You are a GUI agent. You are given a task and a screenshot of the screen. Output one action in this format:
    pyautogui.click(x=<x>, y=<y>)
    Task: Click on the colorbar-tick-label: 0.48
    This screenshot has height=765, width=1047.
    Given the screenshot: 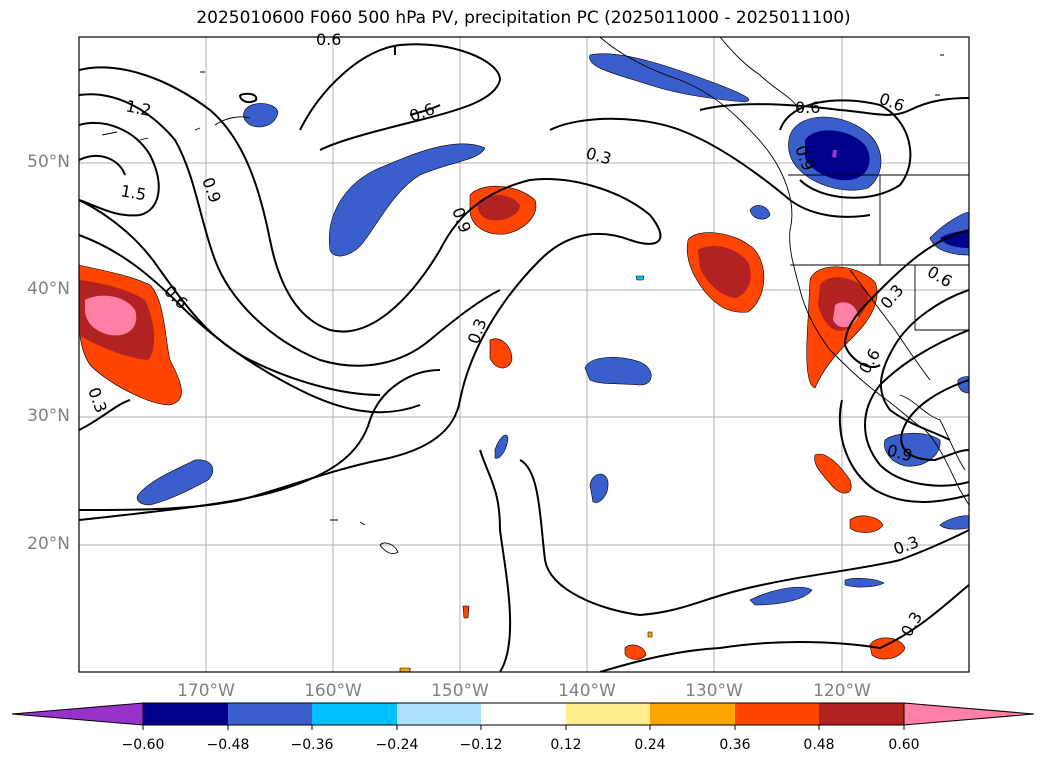 What is the action you would take?
    pyautogui.click(x=819, y=745)
    